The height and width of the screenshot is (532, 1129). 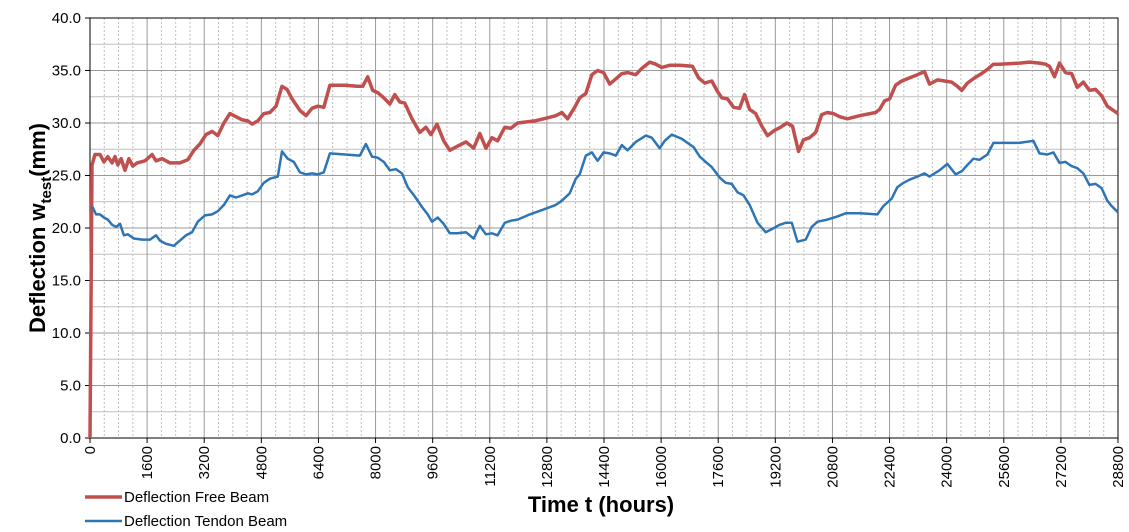 I want to click on x-tick-label: 3200, so click(x=204, y=462).